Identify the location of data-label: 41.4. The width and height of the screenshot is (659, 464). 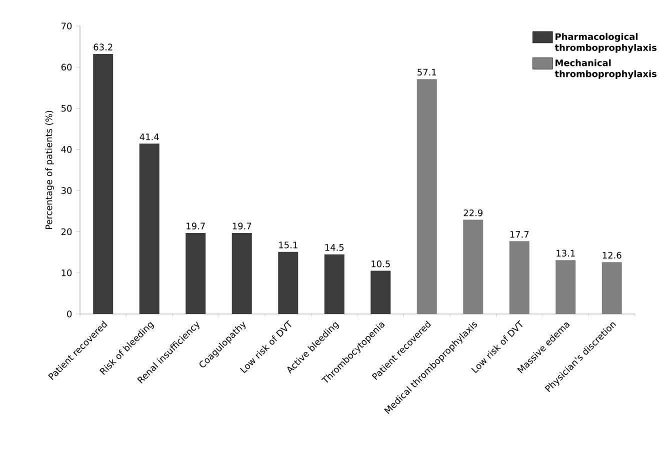
(149, 137).